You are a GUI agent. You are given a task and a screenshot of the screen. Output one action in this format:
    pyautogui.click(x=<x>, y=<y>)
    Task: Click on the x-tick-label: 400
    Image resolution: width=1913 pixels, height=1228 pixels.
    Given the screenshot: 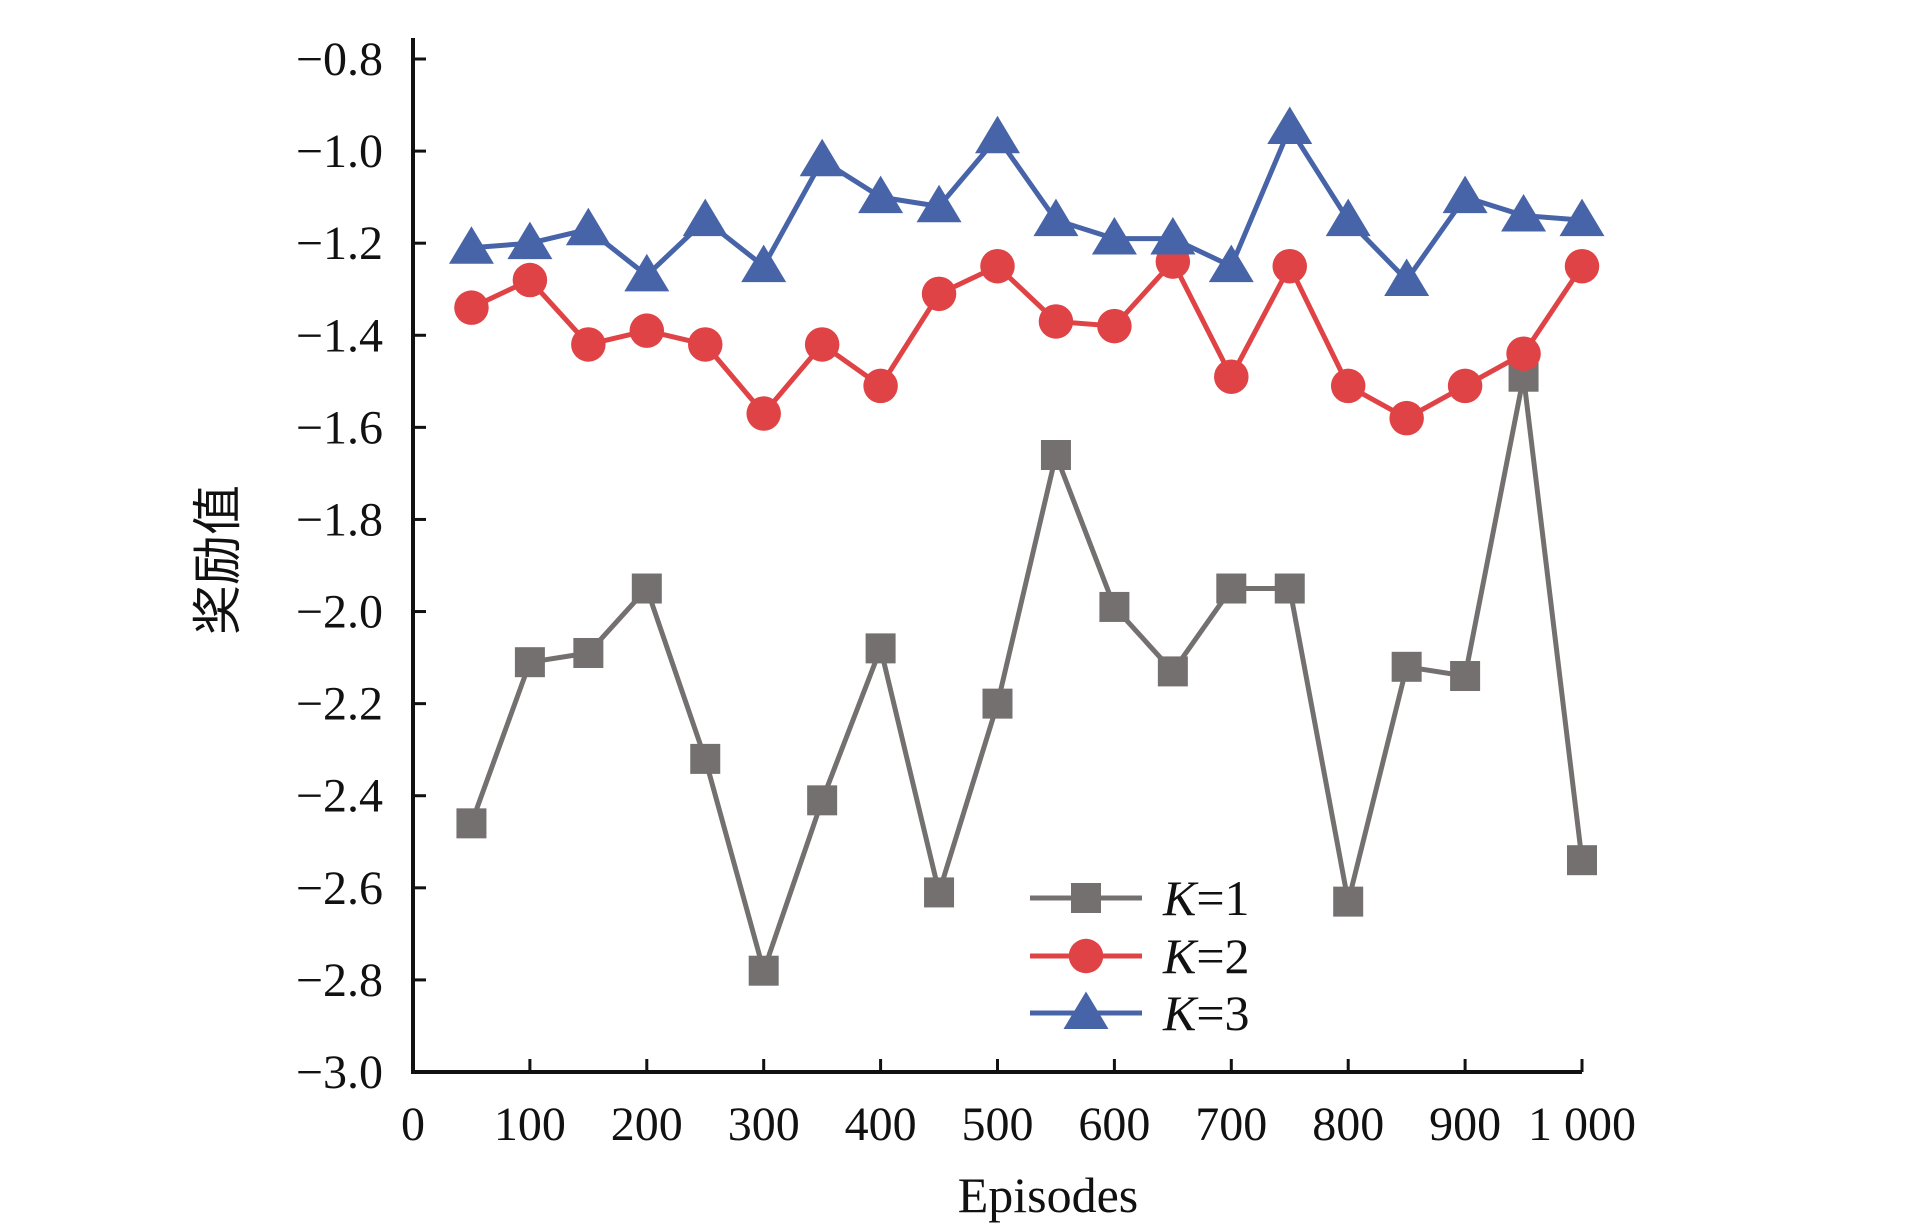 What is the action you would take?
    pyautogui.click(x=881, y=1124)
    